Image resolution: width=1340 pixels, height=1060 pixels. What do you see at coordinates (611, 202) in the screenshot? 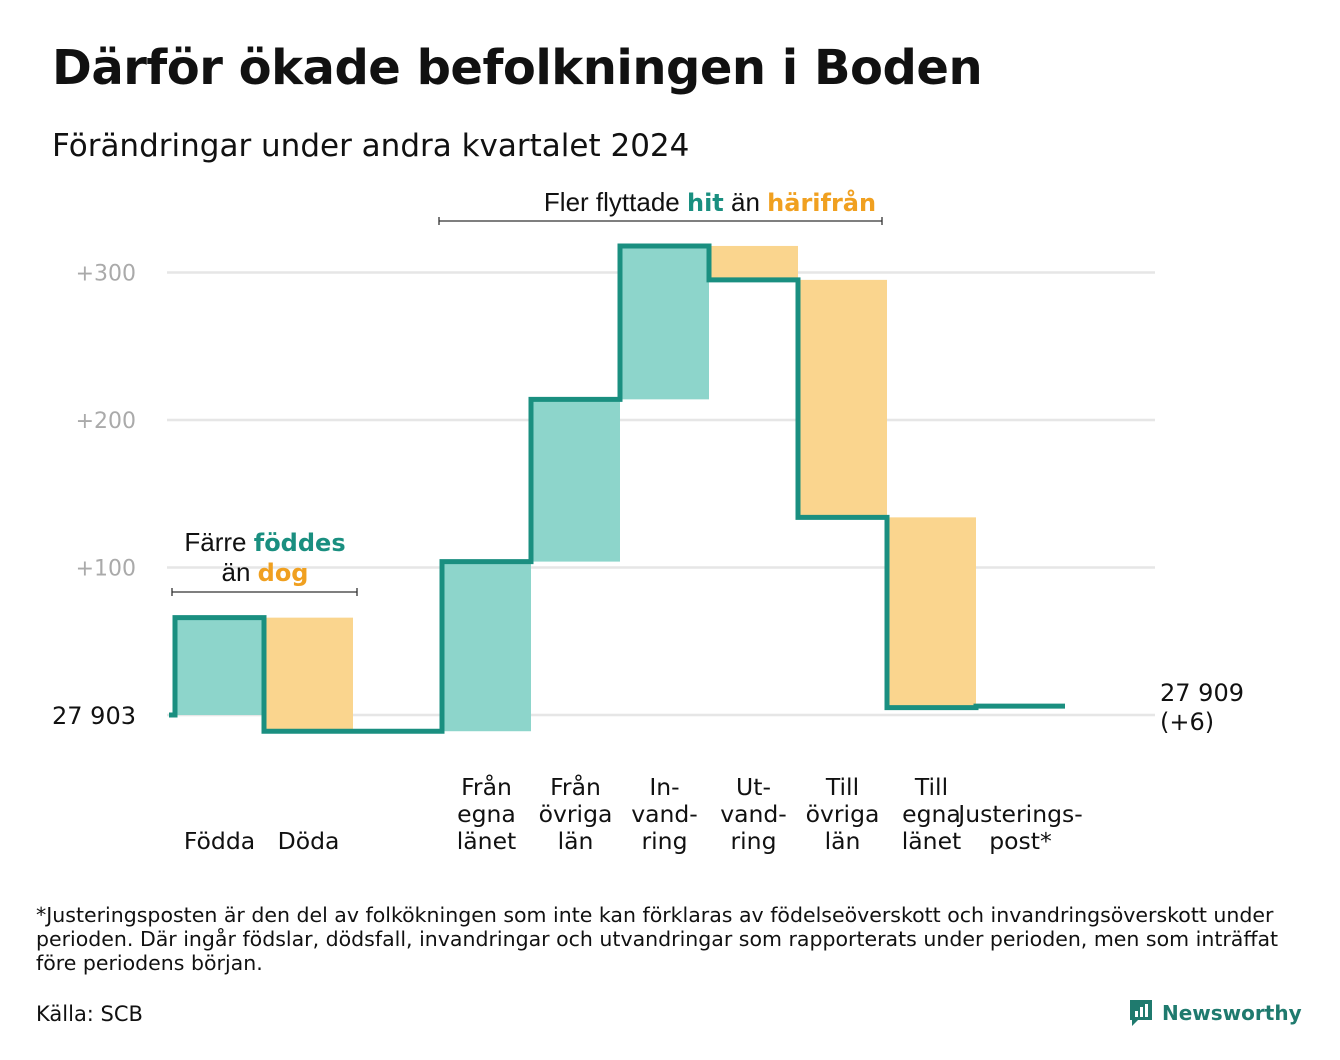
I see `migration-annotation-pre: Fler flyttade` at bounding box center [611, 202].